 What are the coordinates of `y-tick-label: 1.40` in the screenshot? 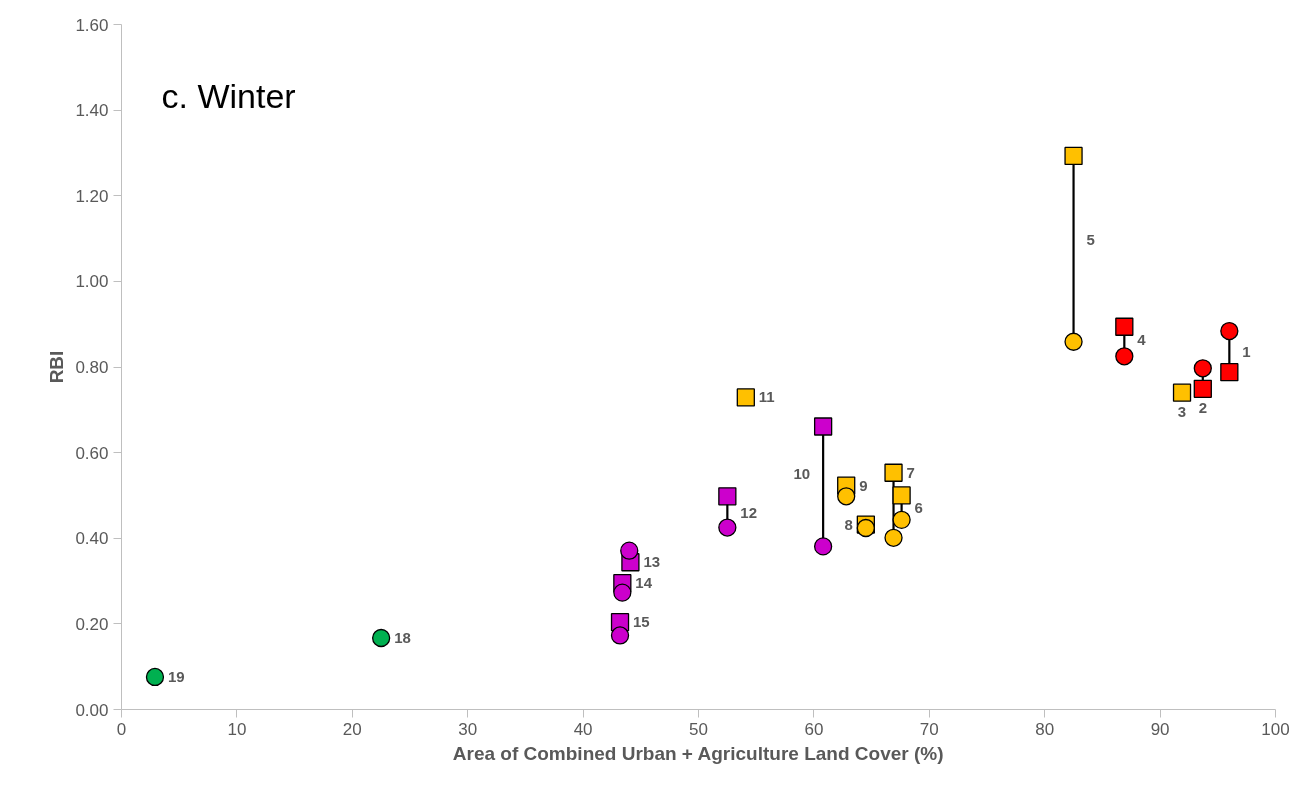 It's located at (92, 111).